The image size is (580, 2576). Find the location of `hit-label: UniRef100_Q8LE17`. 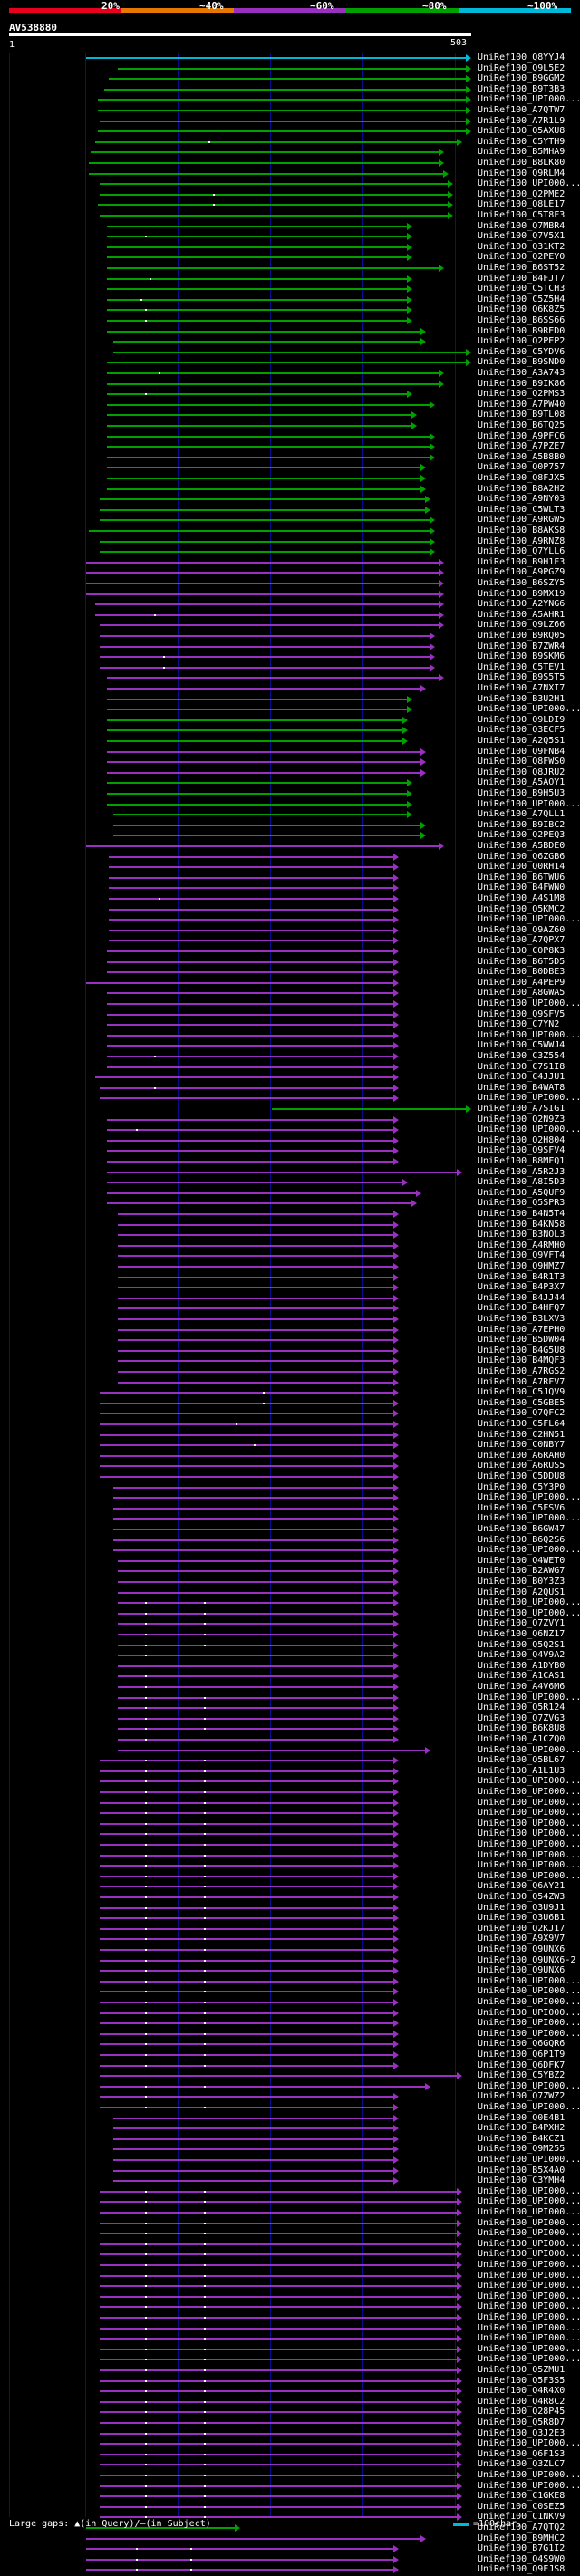

hit-label: UniRef100_Q8LE17 is located at coordinates (522, 204).